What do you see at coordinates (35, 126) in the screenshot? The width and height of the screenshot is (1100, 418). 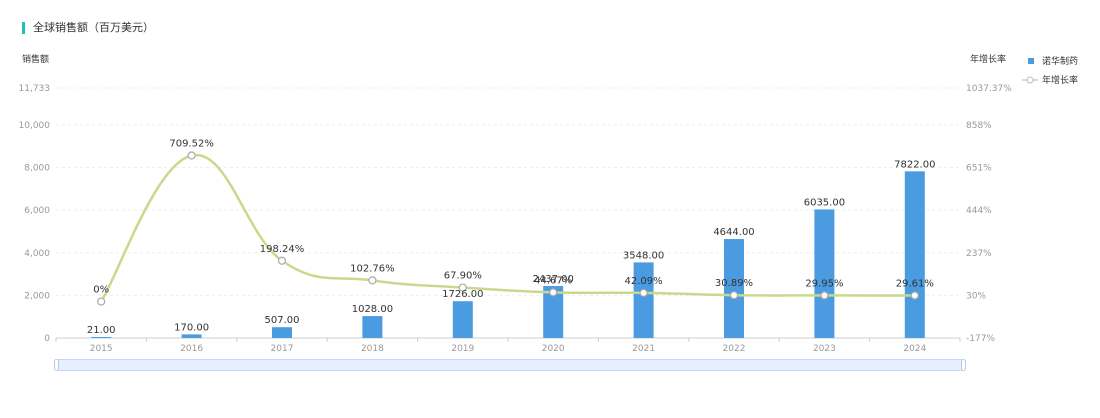 I see `y-tick-label: 10,000` at bounding box center [35, 126].